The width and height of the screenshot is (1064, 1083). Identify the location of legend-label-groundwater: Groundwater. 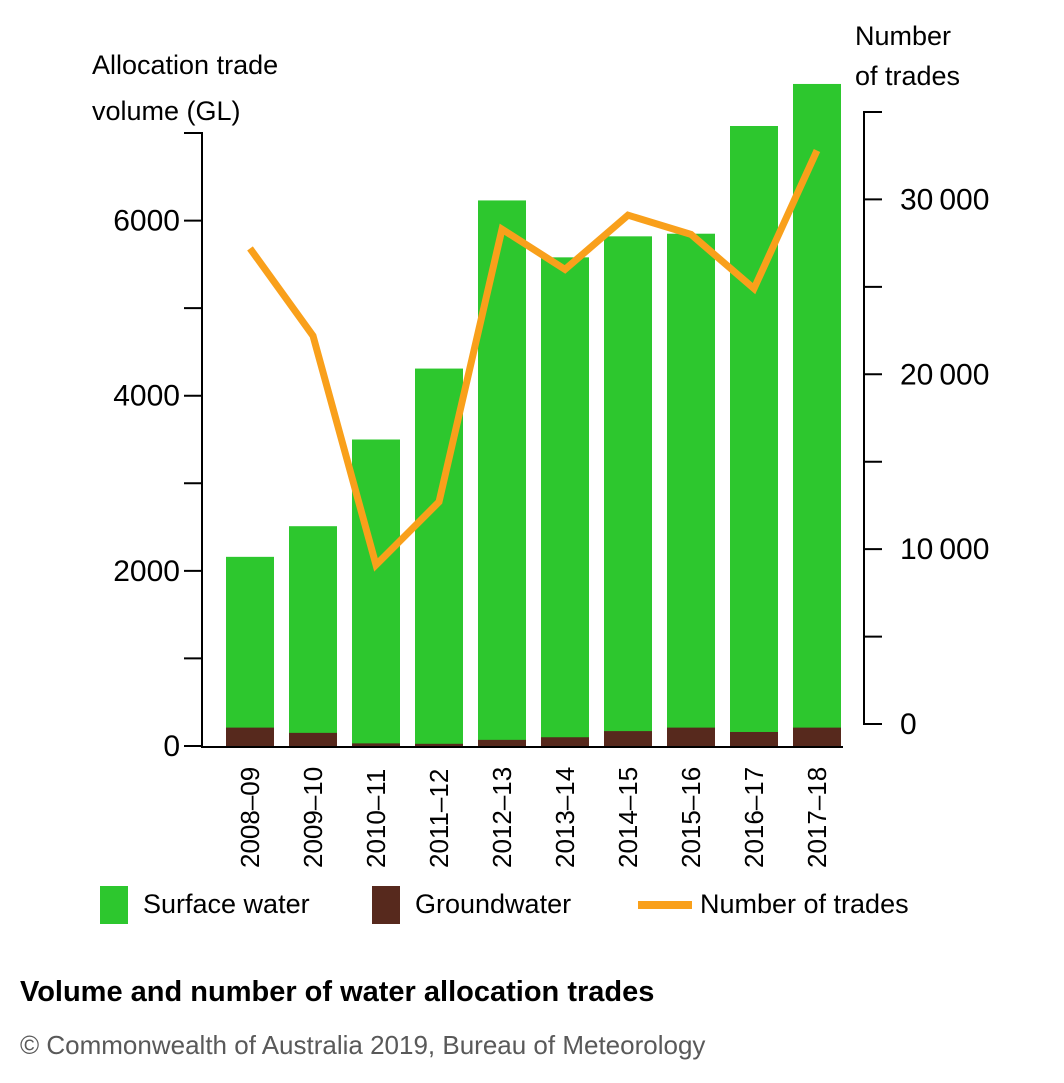
(493, 904).